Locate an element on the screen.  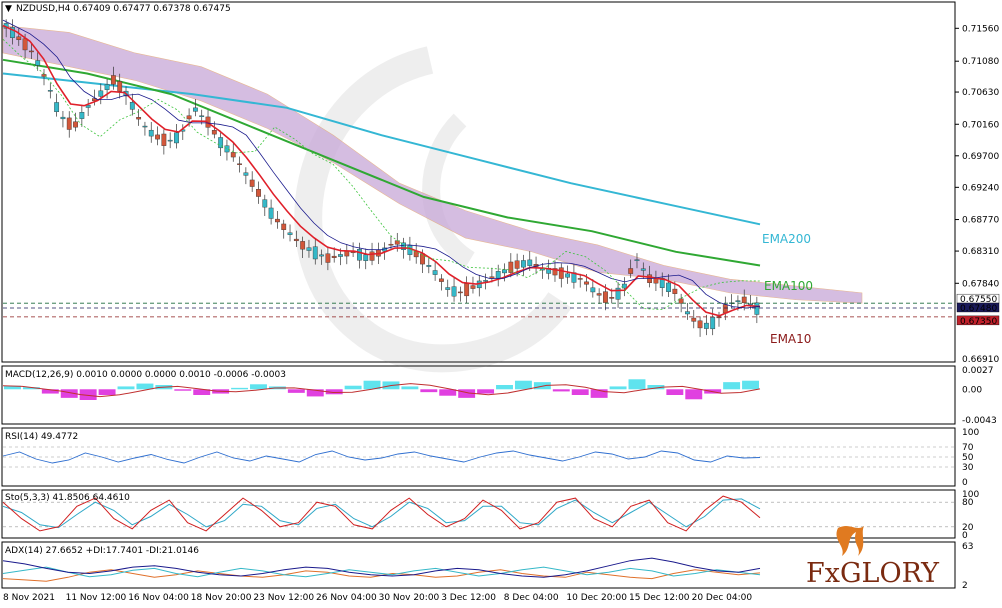
window-menu-icon: ▼ is located at coordinates (8, 9).